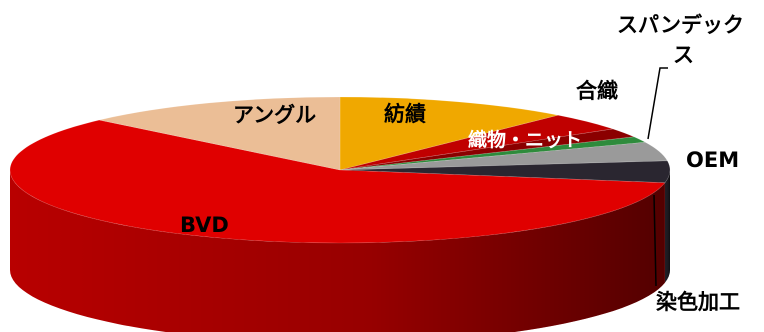 This screenshot has height=332, width=764. Describe the element at coordinates (657, 103) in the screenshot. I see `leader-spandex` at that location.